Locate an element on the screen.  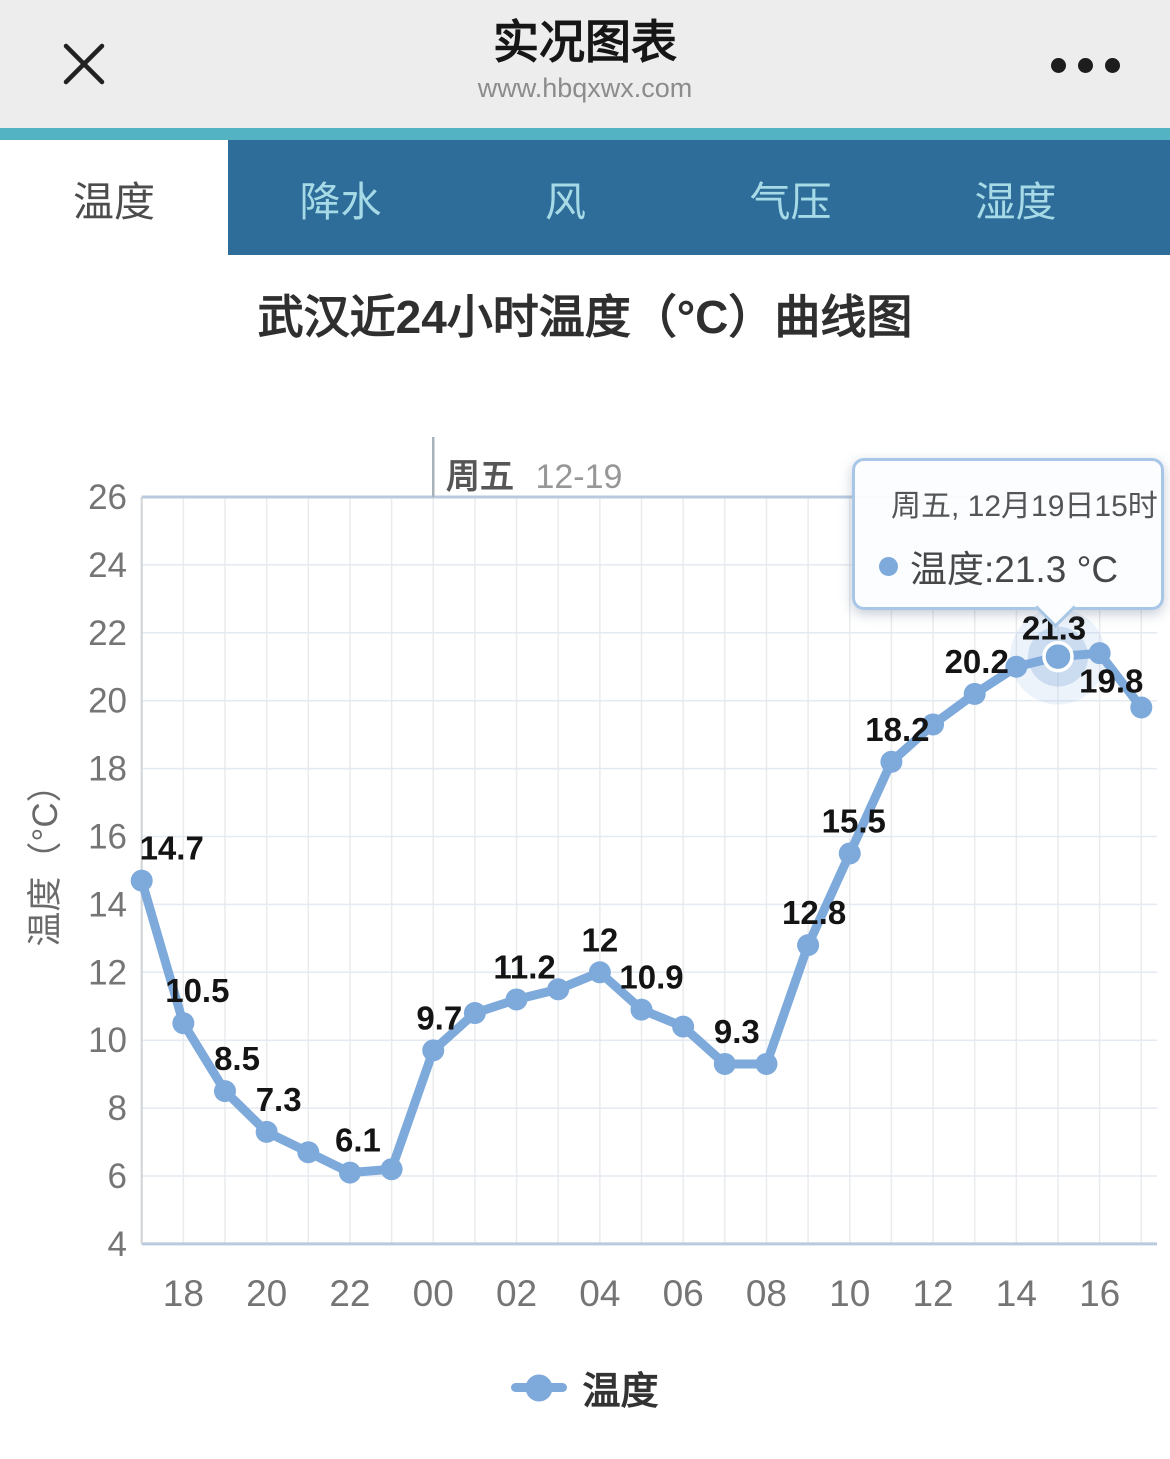
svg-text: 6 is located at coordinates (117, 1176).